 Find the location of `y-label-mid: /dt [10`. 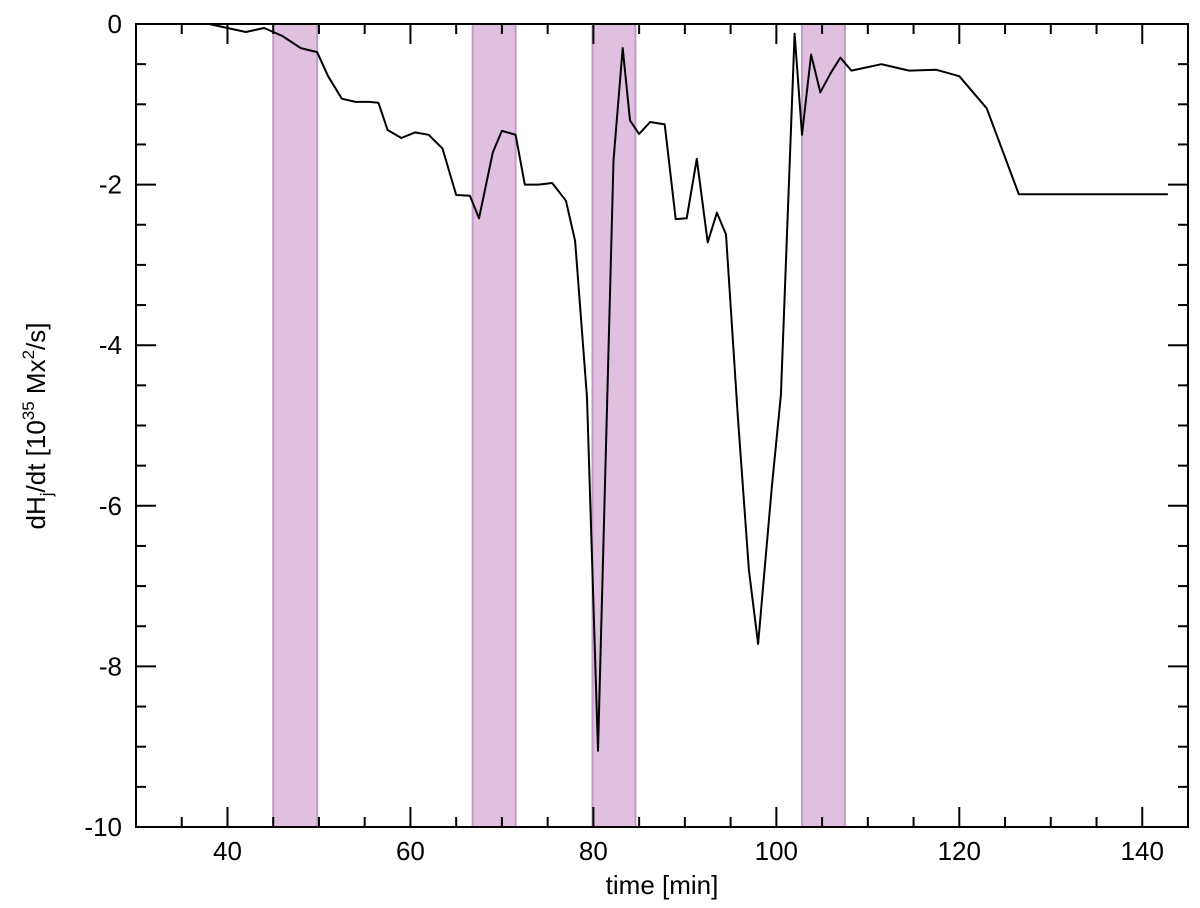

y-label-mid: /dt [10 is located at coordinates (36, 456).